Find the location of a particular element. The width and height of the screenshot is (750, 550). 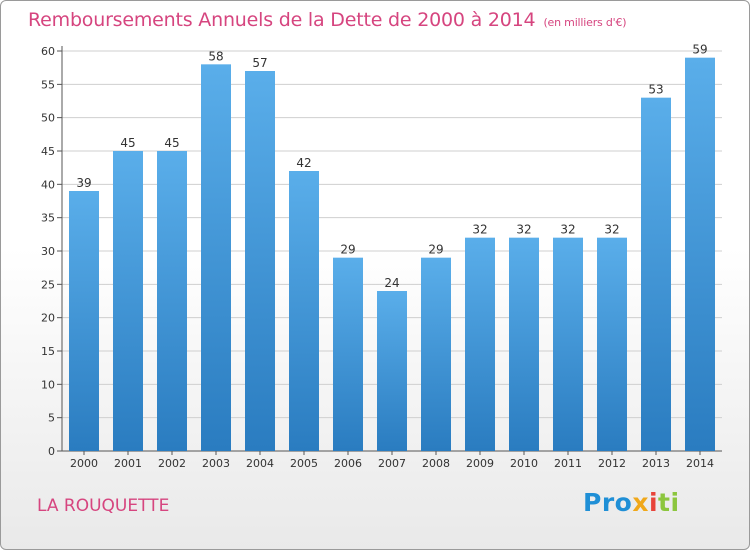

x-tick-label-2006: 2006 is located at coordinates (348, 463).